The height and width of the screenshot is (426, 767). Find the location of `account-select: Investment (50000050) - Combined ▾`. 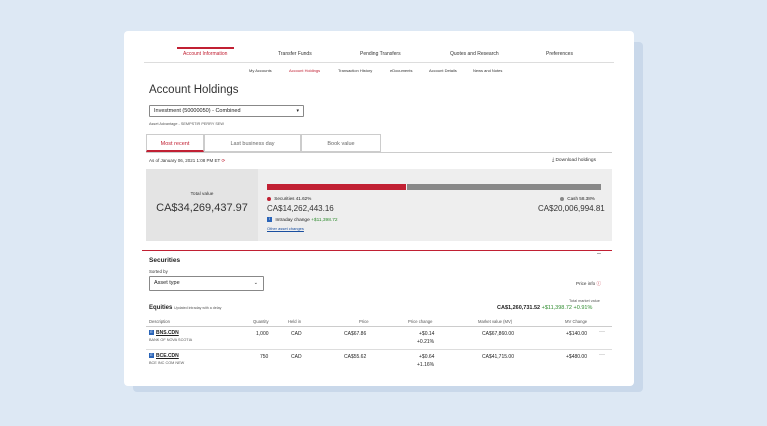

account-select: Investment (50000050) - Combined ▾ is located at coordinates (226, 111).